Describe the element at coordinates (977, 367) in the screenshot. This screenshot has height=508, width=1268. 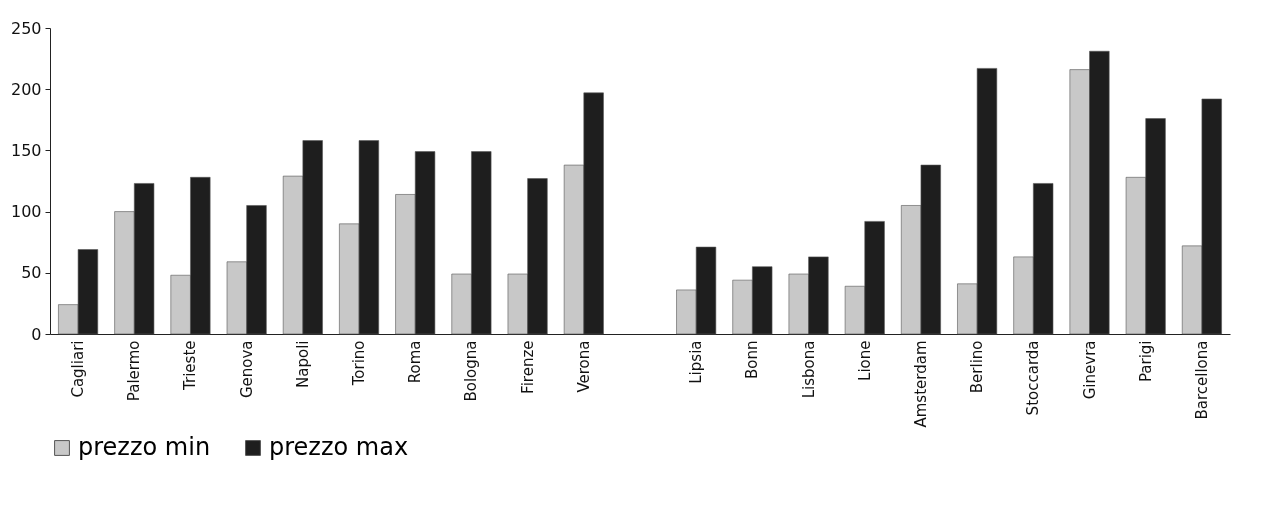
I see `x-tick-label: Berlino` at that location.